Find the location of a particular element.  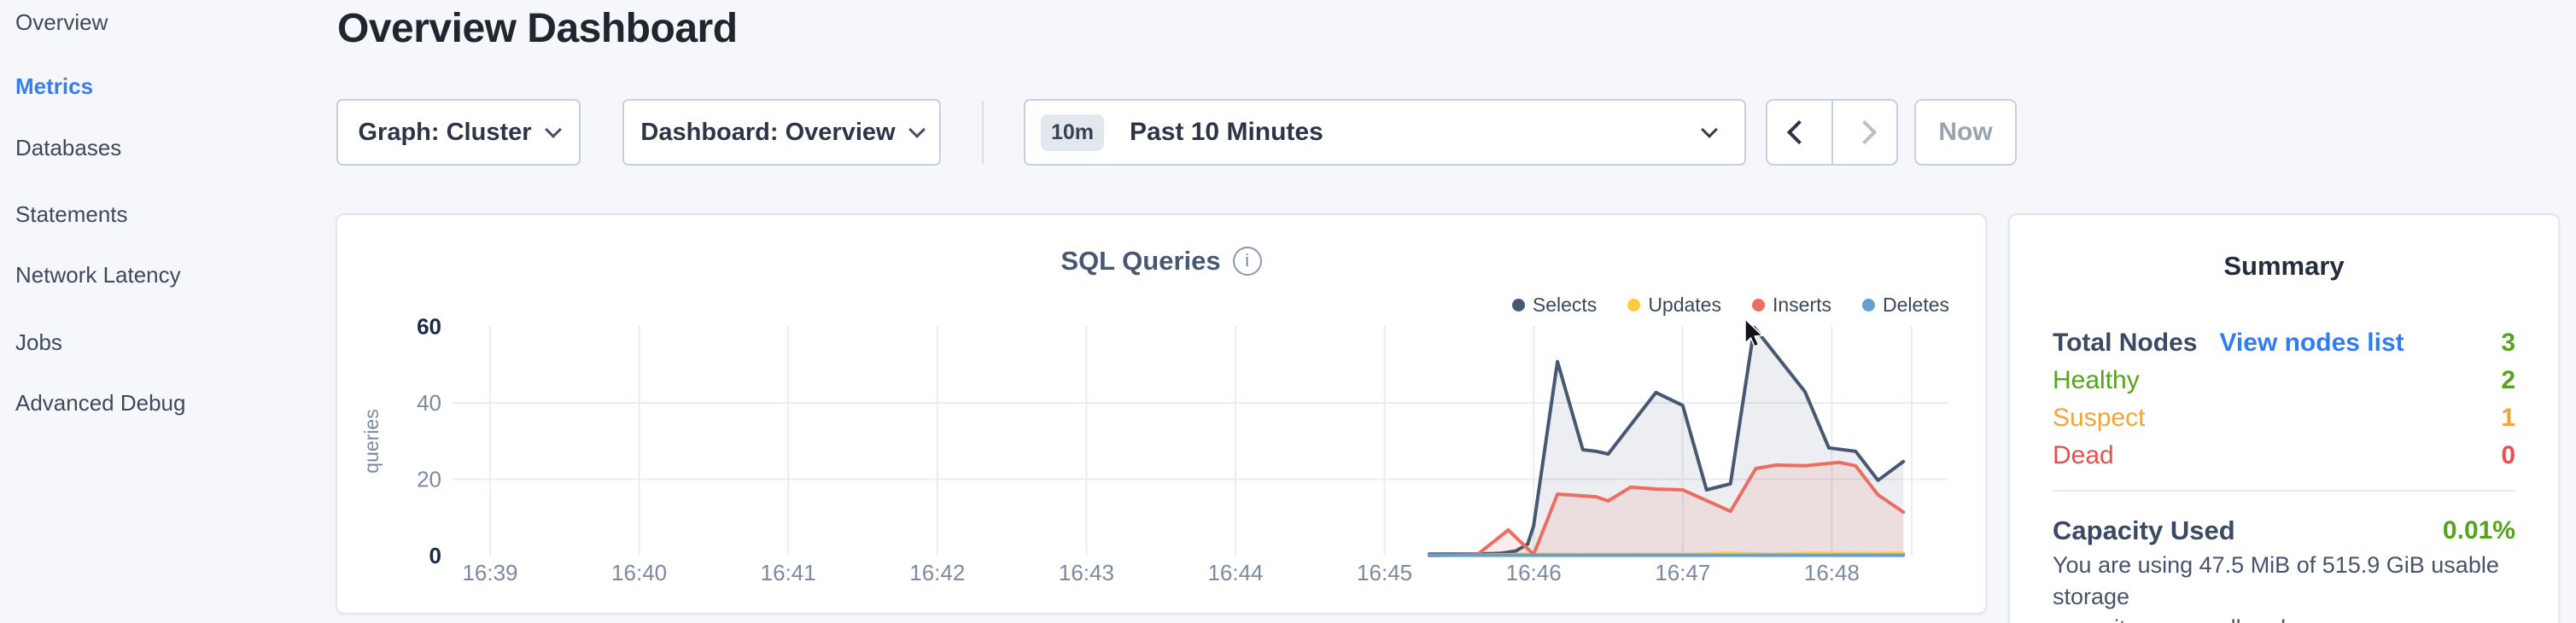

sidebar-item-advanced-debug: Advanced Debug is located at coordinates (100, 403).